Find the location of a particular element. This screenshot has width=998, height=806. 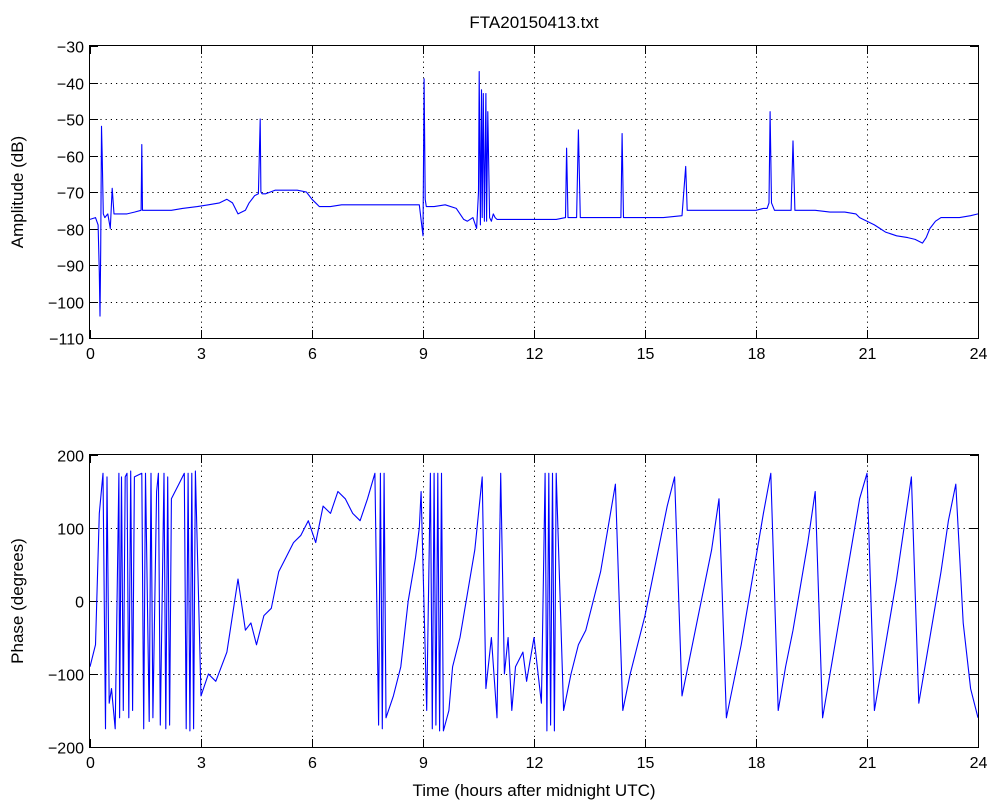

amplitude-y-axis-label: Amplitude (dB) is located at coordinates (17, 192).